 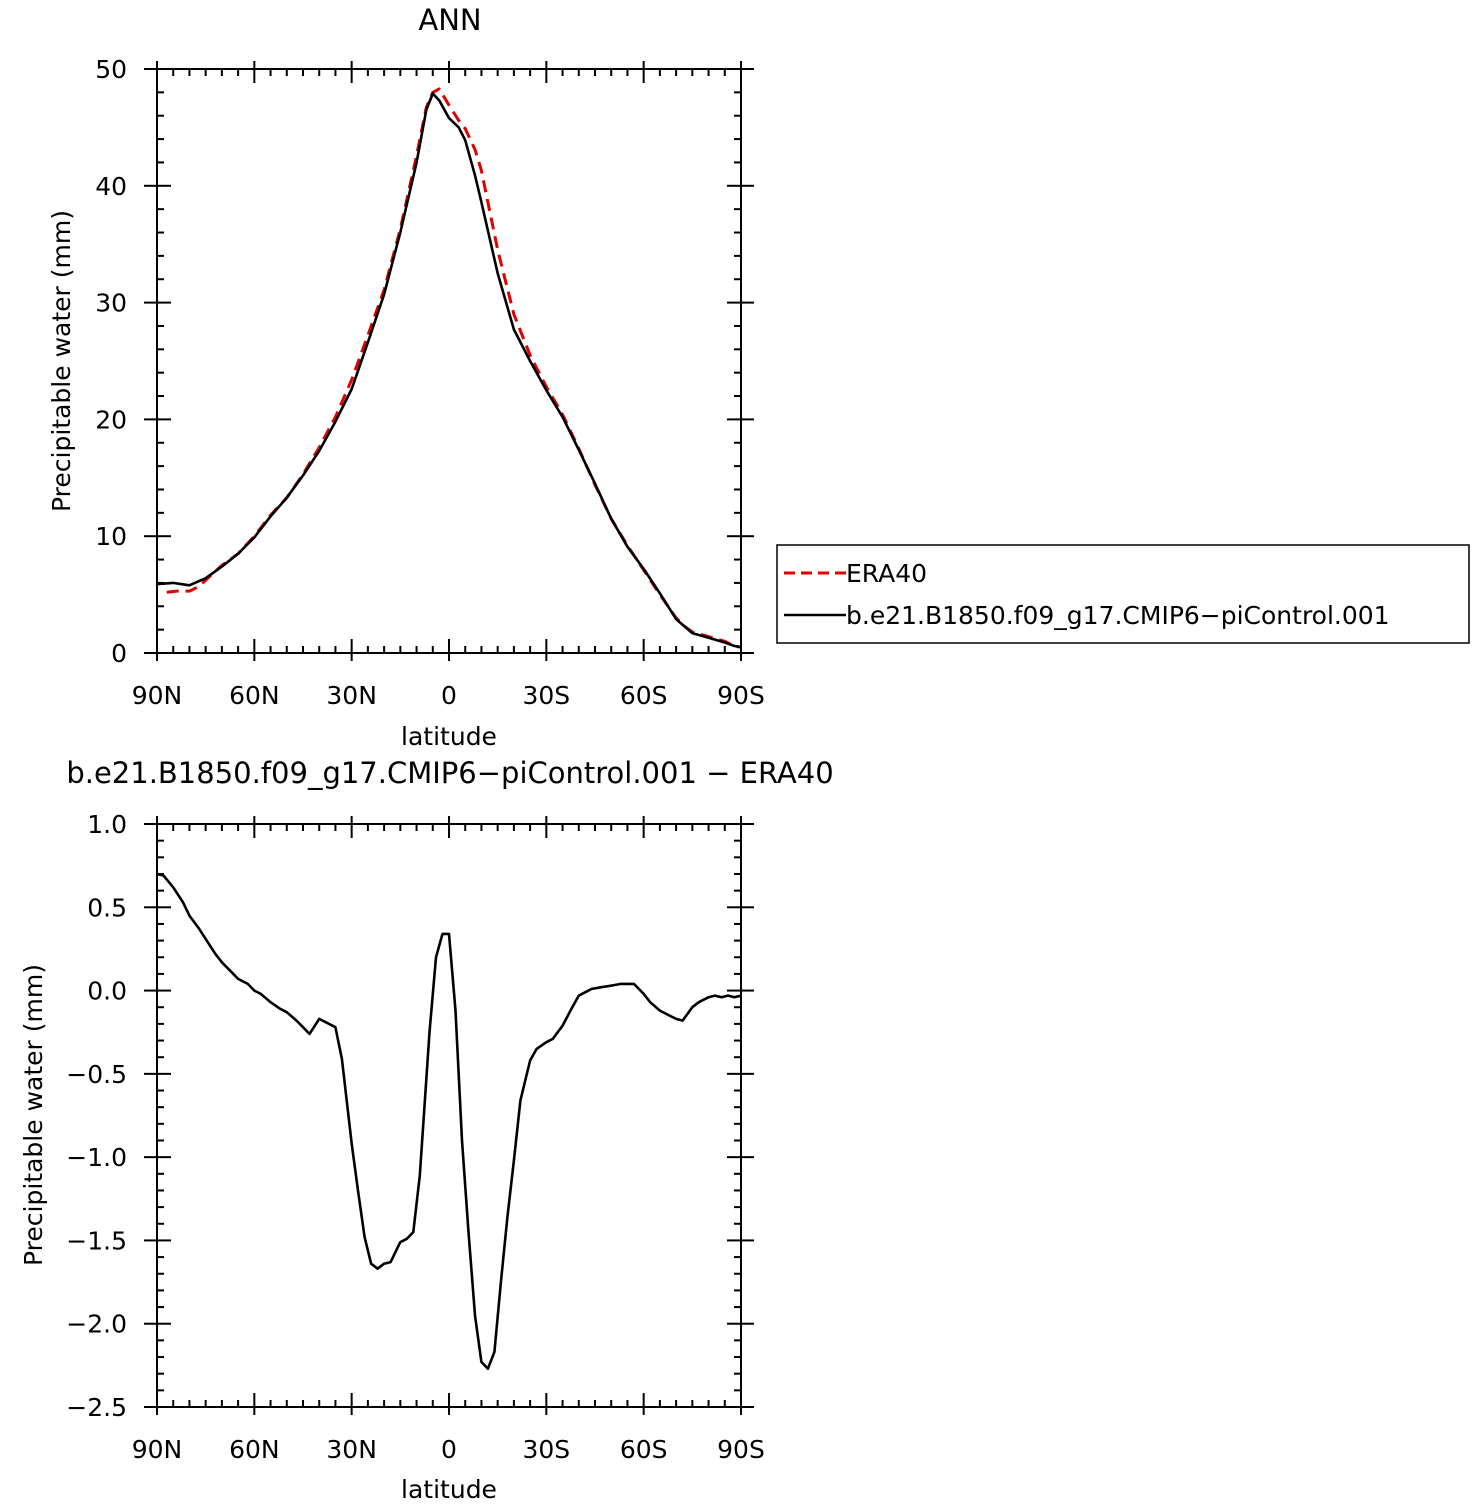 What do you see at coordinates (96, 1074) in the screenshot?
I see `bottom-y-tick-label: −0.5` at bounding box center [96, 1074].